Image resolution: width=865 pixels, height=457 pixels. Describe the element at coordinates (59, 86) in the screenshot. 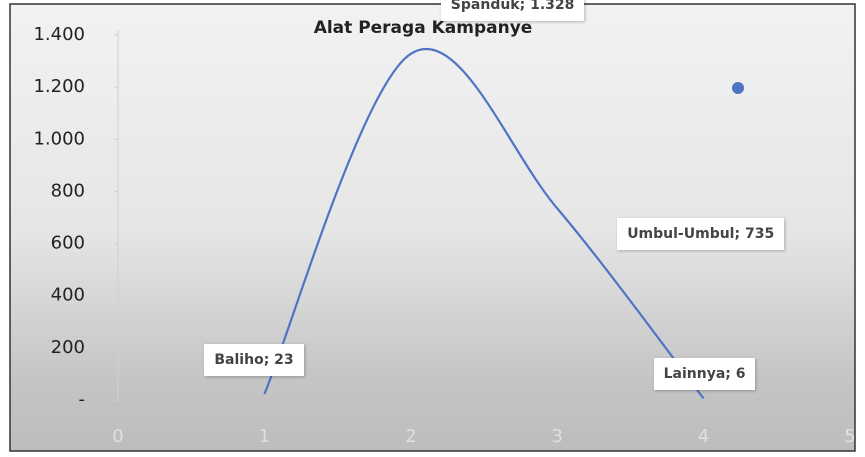

I see `y-tick-label: 1.200` at that location.